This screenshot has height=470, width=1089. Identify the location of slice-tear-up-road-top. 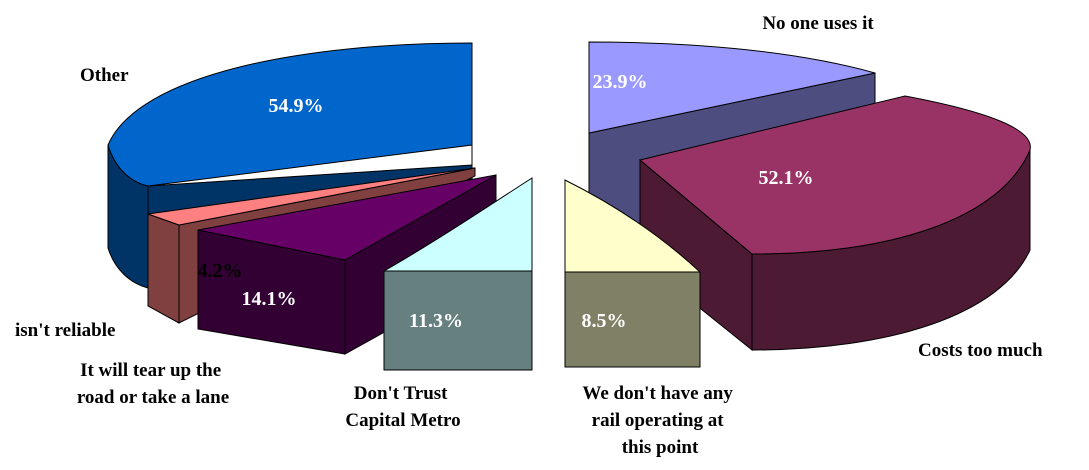
(347, 217).